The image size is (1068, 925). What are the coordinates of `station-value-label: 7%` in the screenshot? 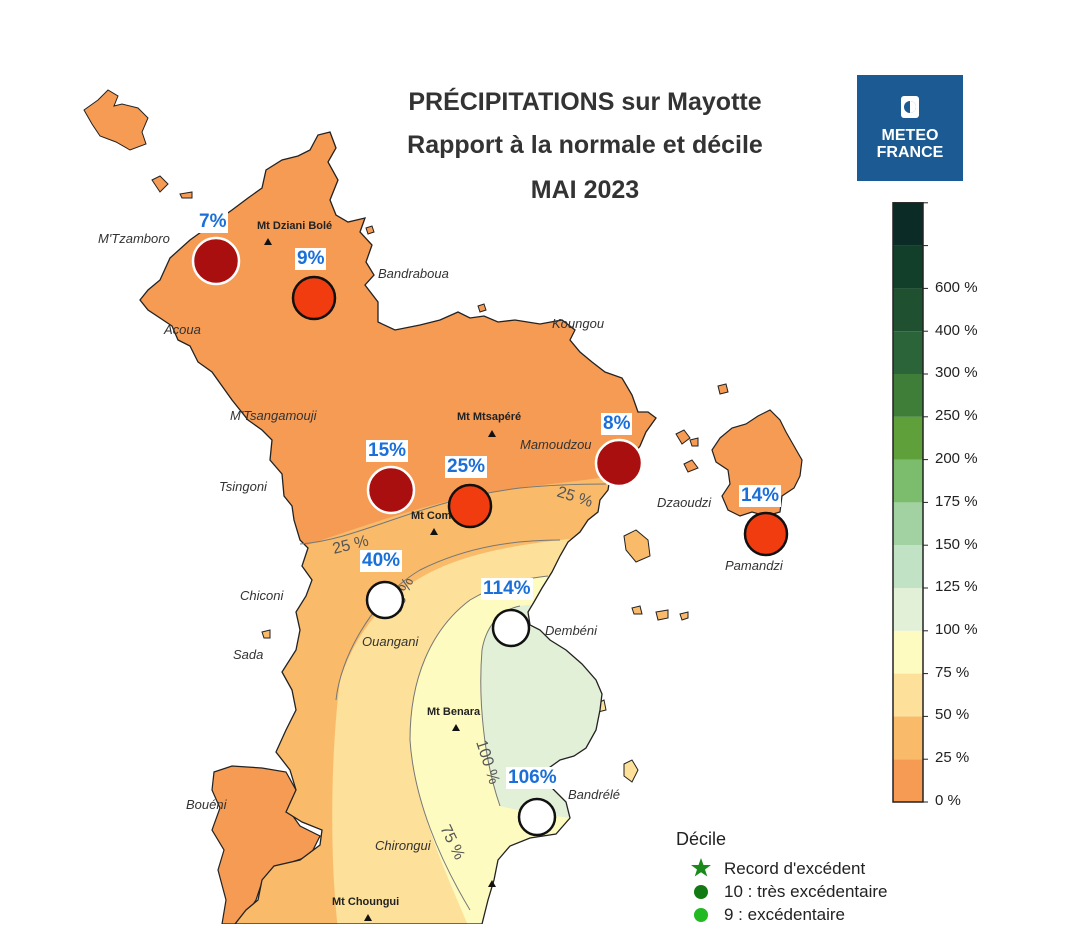 It's located at (213, 222).